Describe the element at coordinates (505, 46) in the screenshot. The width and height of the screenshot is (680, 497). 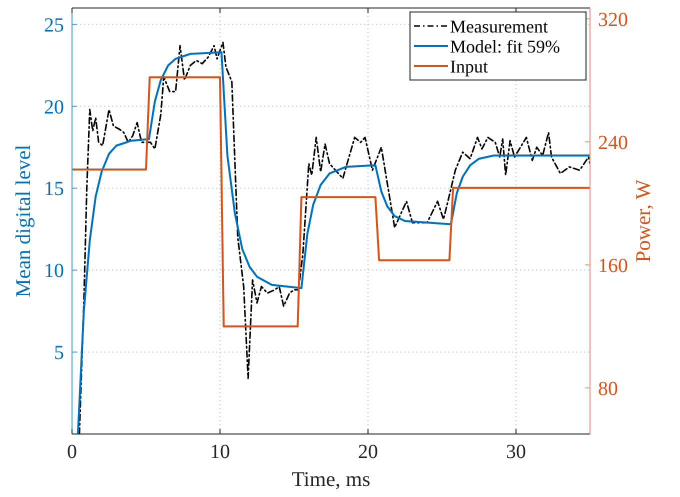
I see `legend-label: Model: fit 59%` at that location.